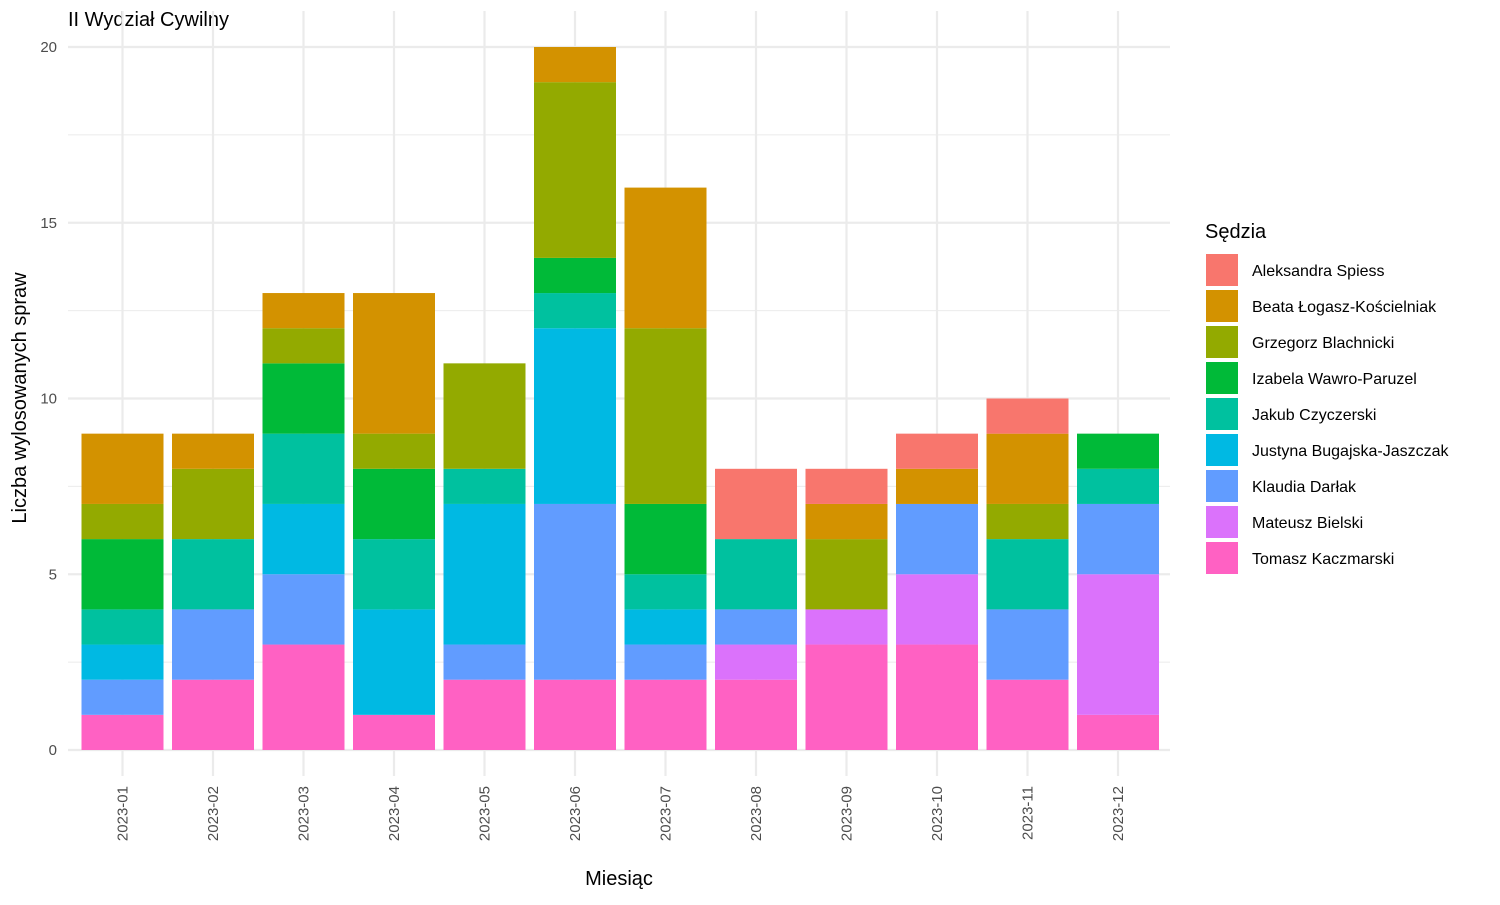  I want to click on y-tick-label: 5, so click(53, 574).